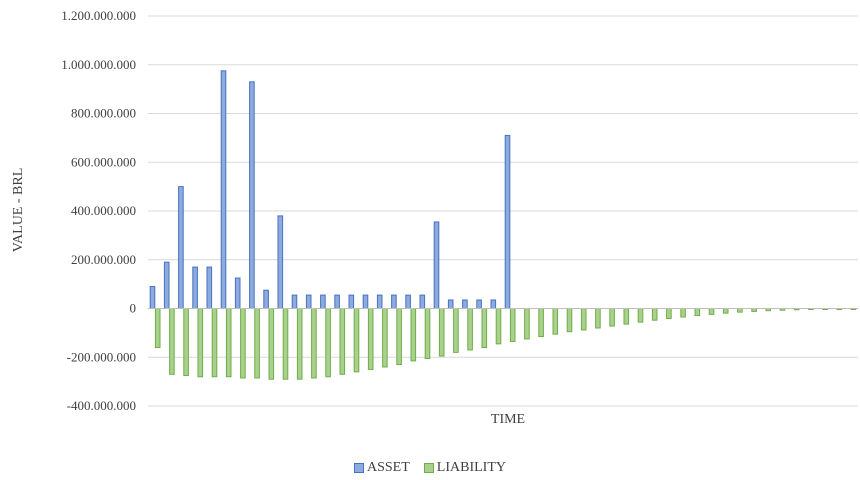  I want to click on legend-label-asset: ASSET, so click(388, 467).